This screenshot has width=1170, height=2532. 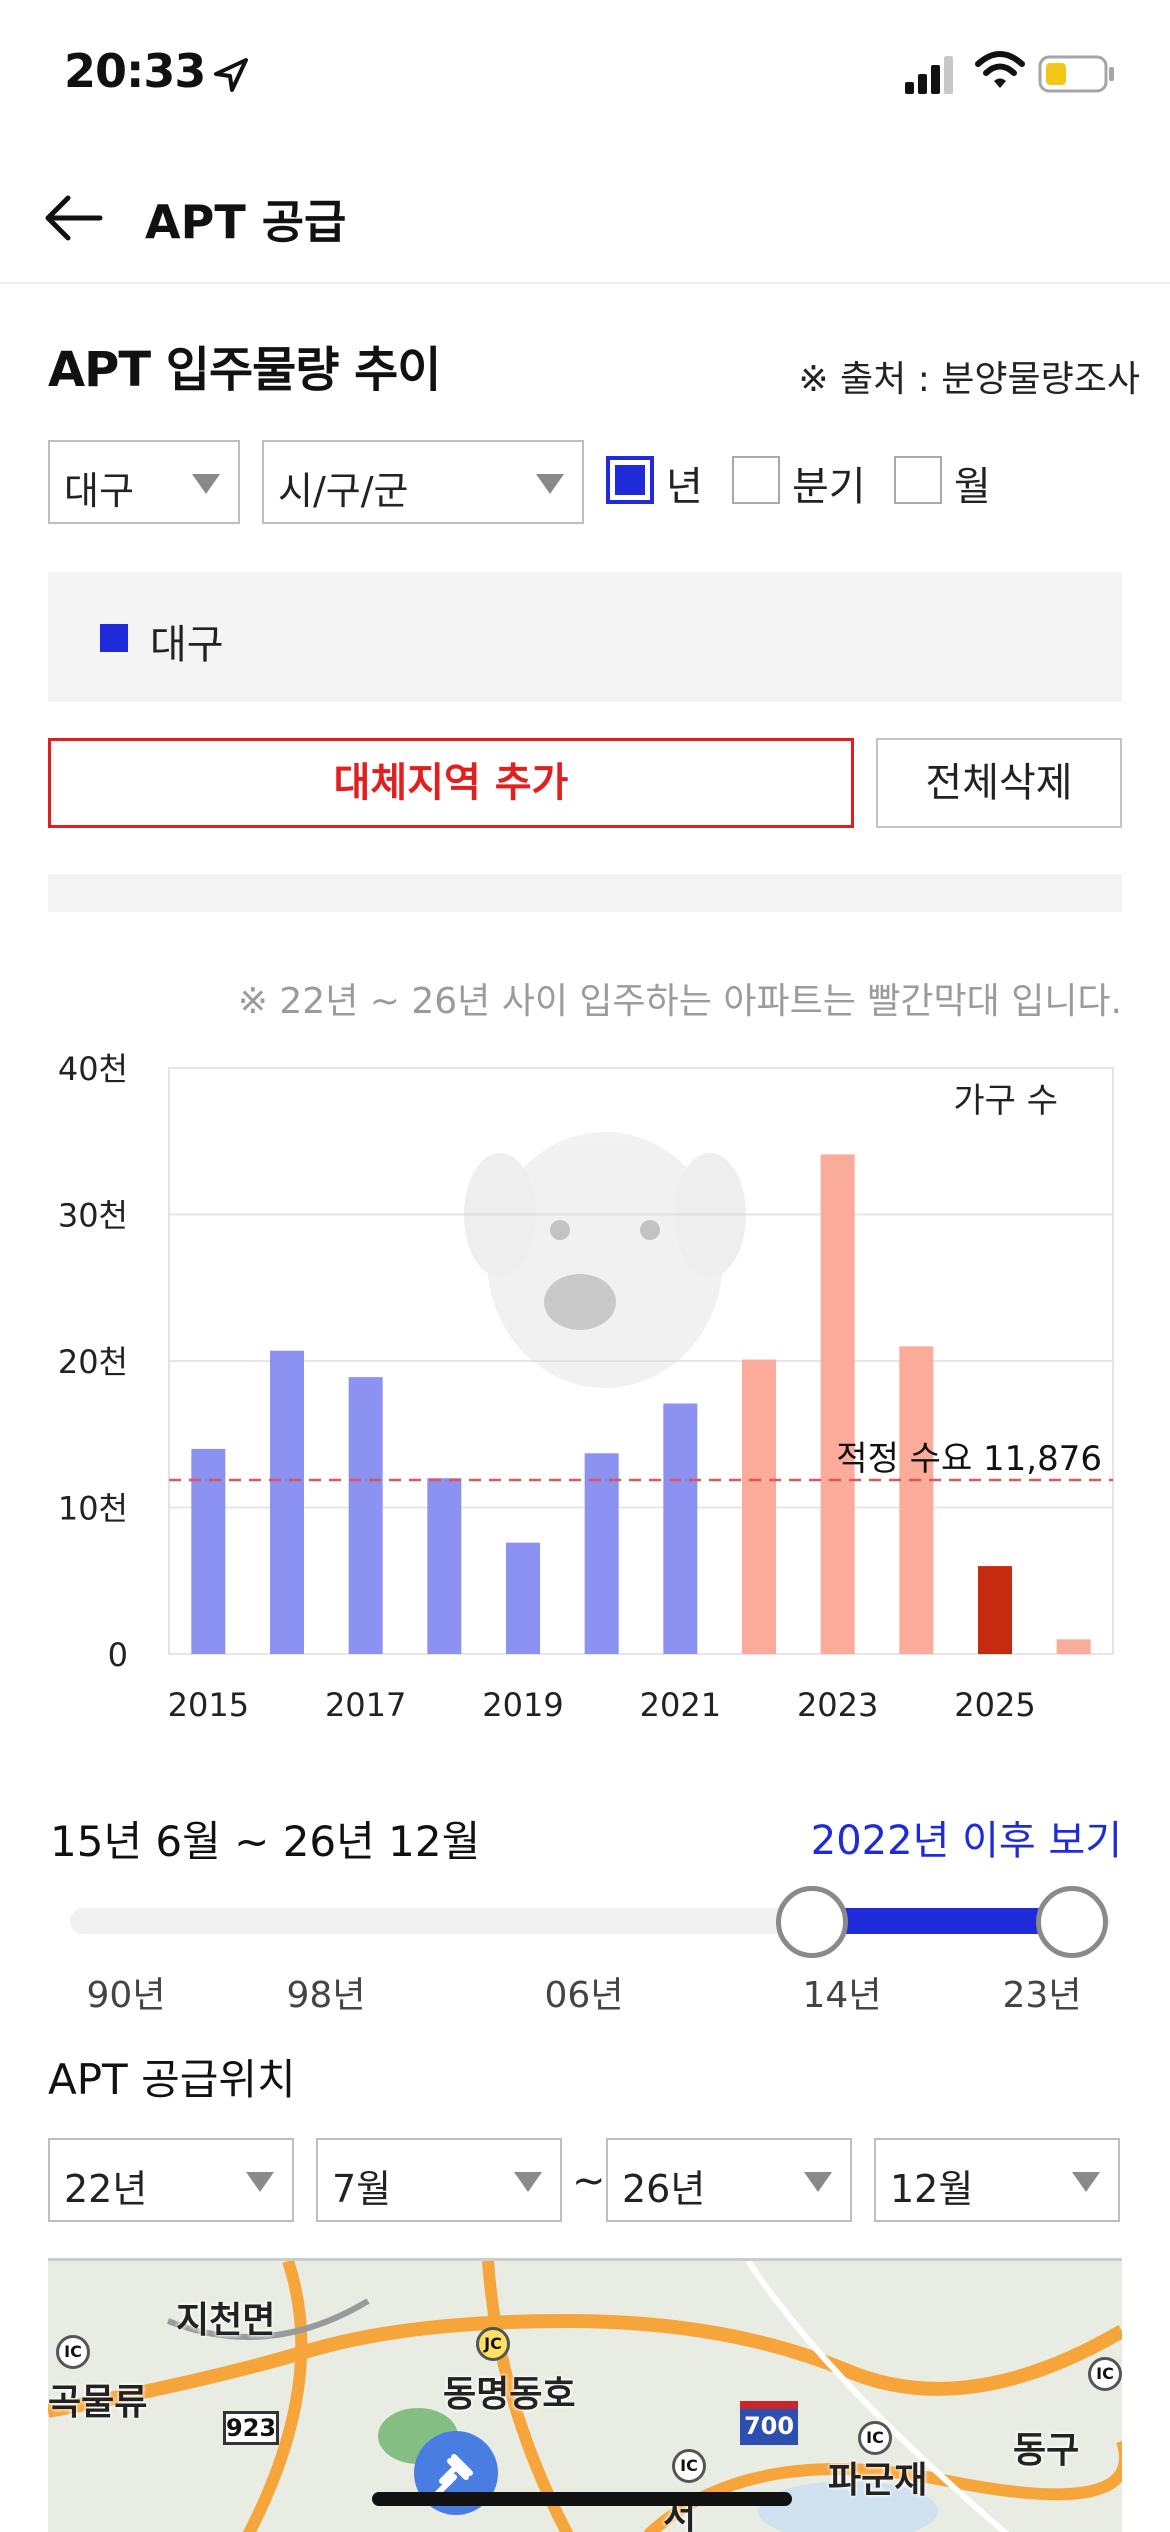 I want to click on x-axis-ticks: 2015 2017 2019 2021 2023 2025, so click(x=602, y=1705).